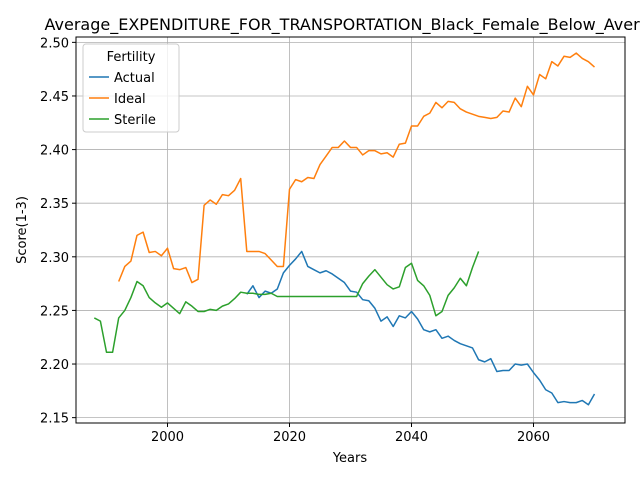 This screenshot has height=480, width=640. What do you see at coordinates (286, 301) in the screenshot?
I see `series-line-sterile` at bounding box center [286, 301].